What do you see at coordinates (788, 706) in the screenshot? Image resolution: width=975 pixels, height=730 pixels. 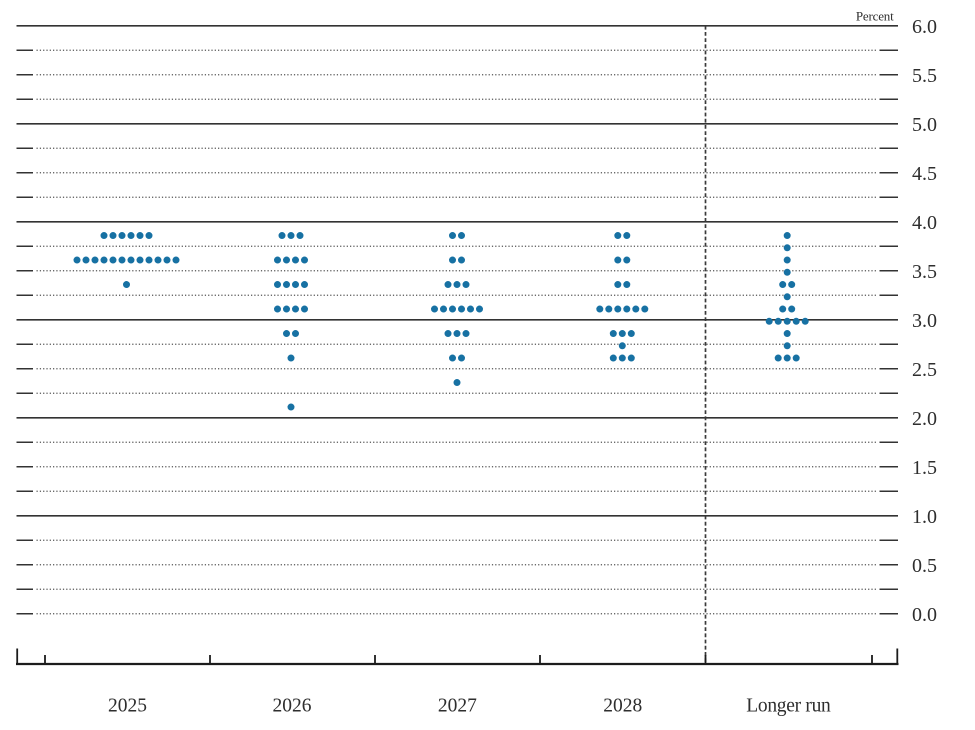 I see `svg-text: Longer run` at bounding box center [788, 706].